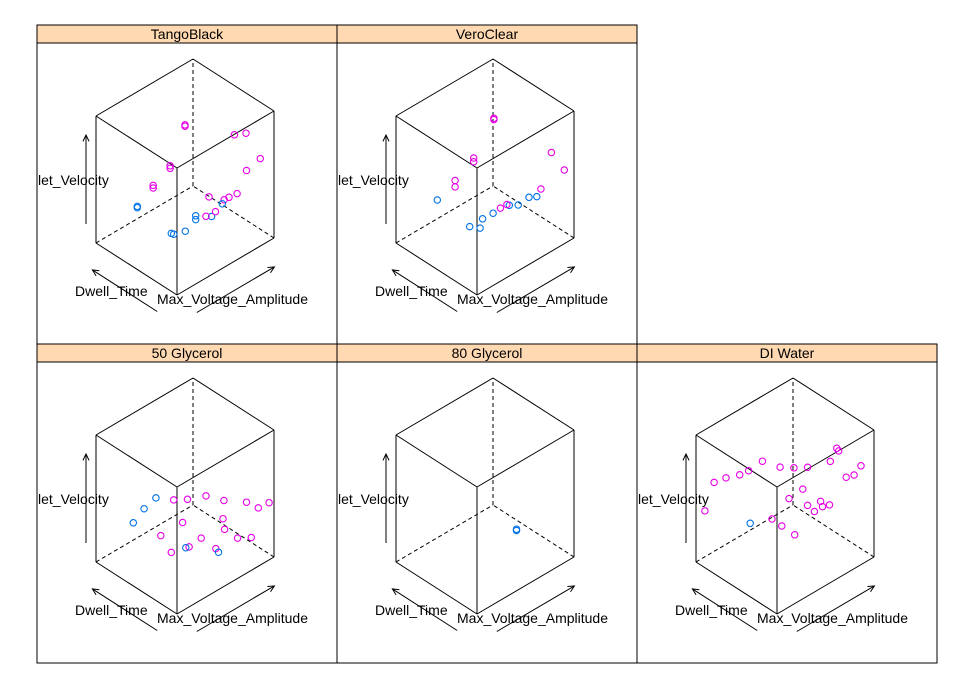 Image resolution: width=975 pixels, height=687 pixels. I want to click on strip-label: 50 Glycerol, so click(187, 353).